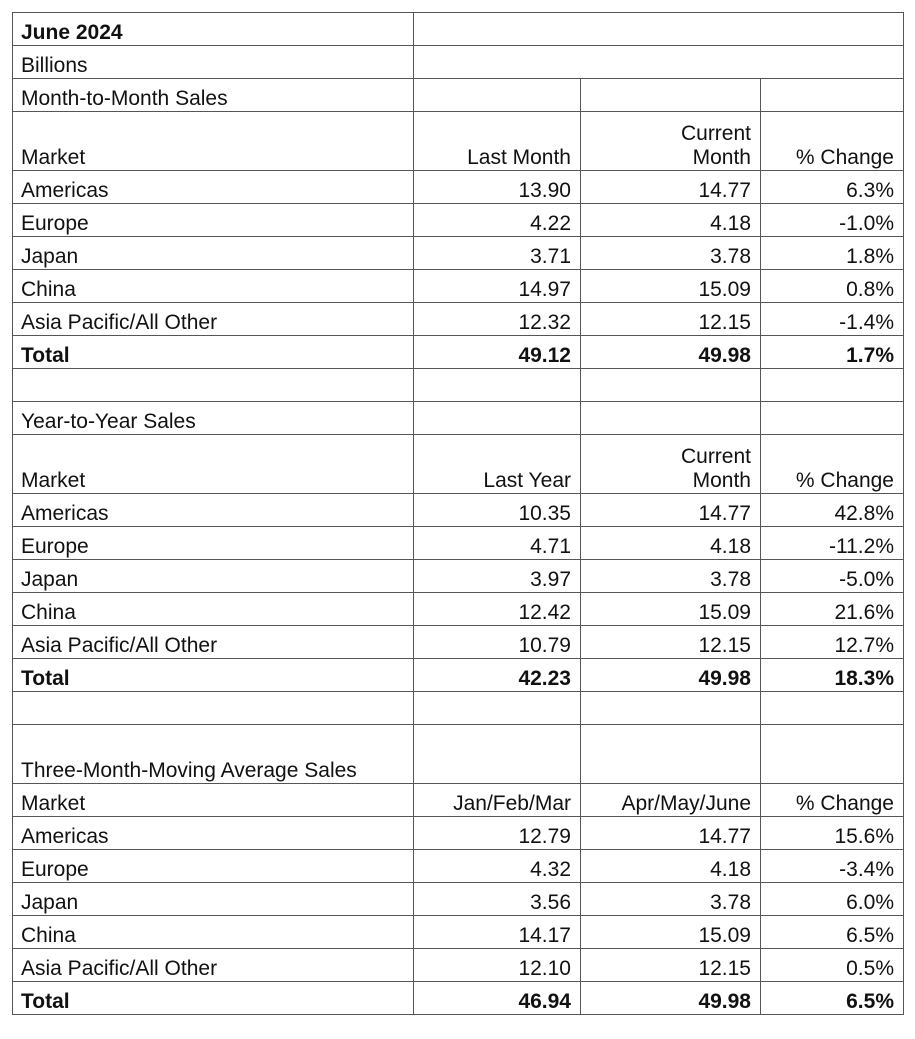 The image size is (915, 1039). What do you see at coordinates (458, 141) in the screenshot?
I see `column-header-row: Market Last Month Current Month% Change` at bounding box center [458, 141].